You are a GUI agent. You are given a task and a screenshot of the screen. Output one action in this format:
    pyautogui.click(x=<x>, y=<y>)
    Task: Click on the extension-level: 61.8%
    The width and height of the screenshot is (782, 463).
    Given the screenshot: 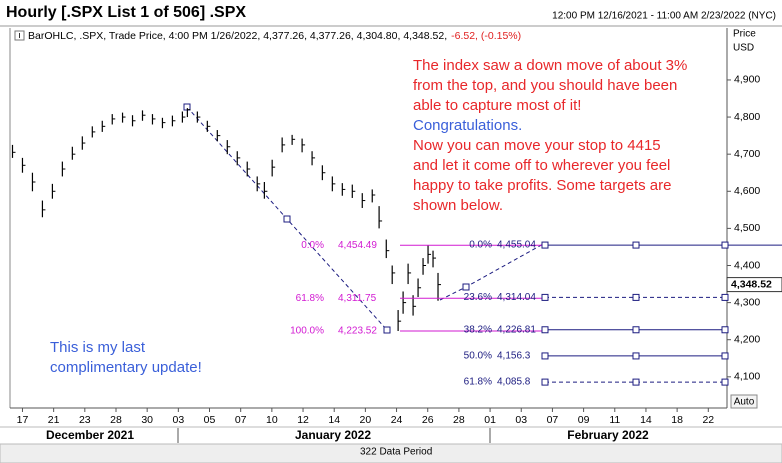 What is the action you would take?
    pyautogui.click(x=478, y=382)
    